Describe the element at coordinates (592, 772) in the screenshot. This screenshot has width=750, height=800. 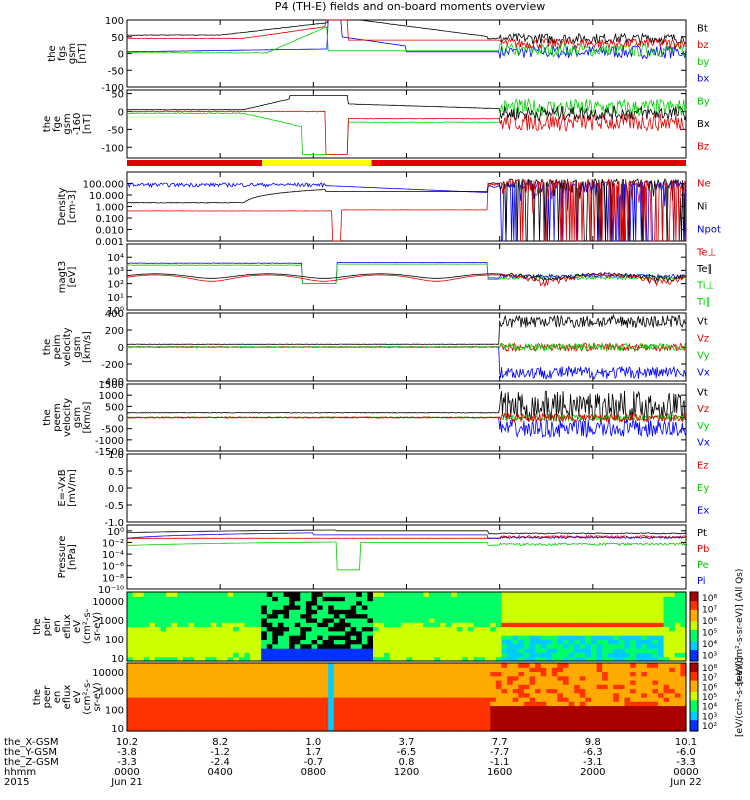
I see `axis-row-value: 2000` at that location.